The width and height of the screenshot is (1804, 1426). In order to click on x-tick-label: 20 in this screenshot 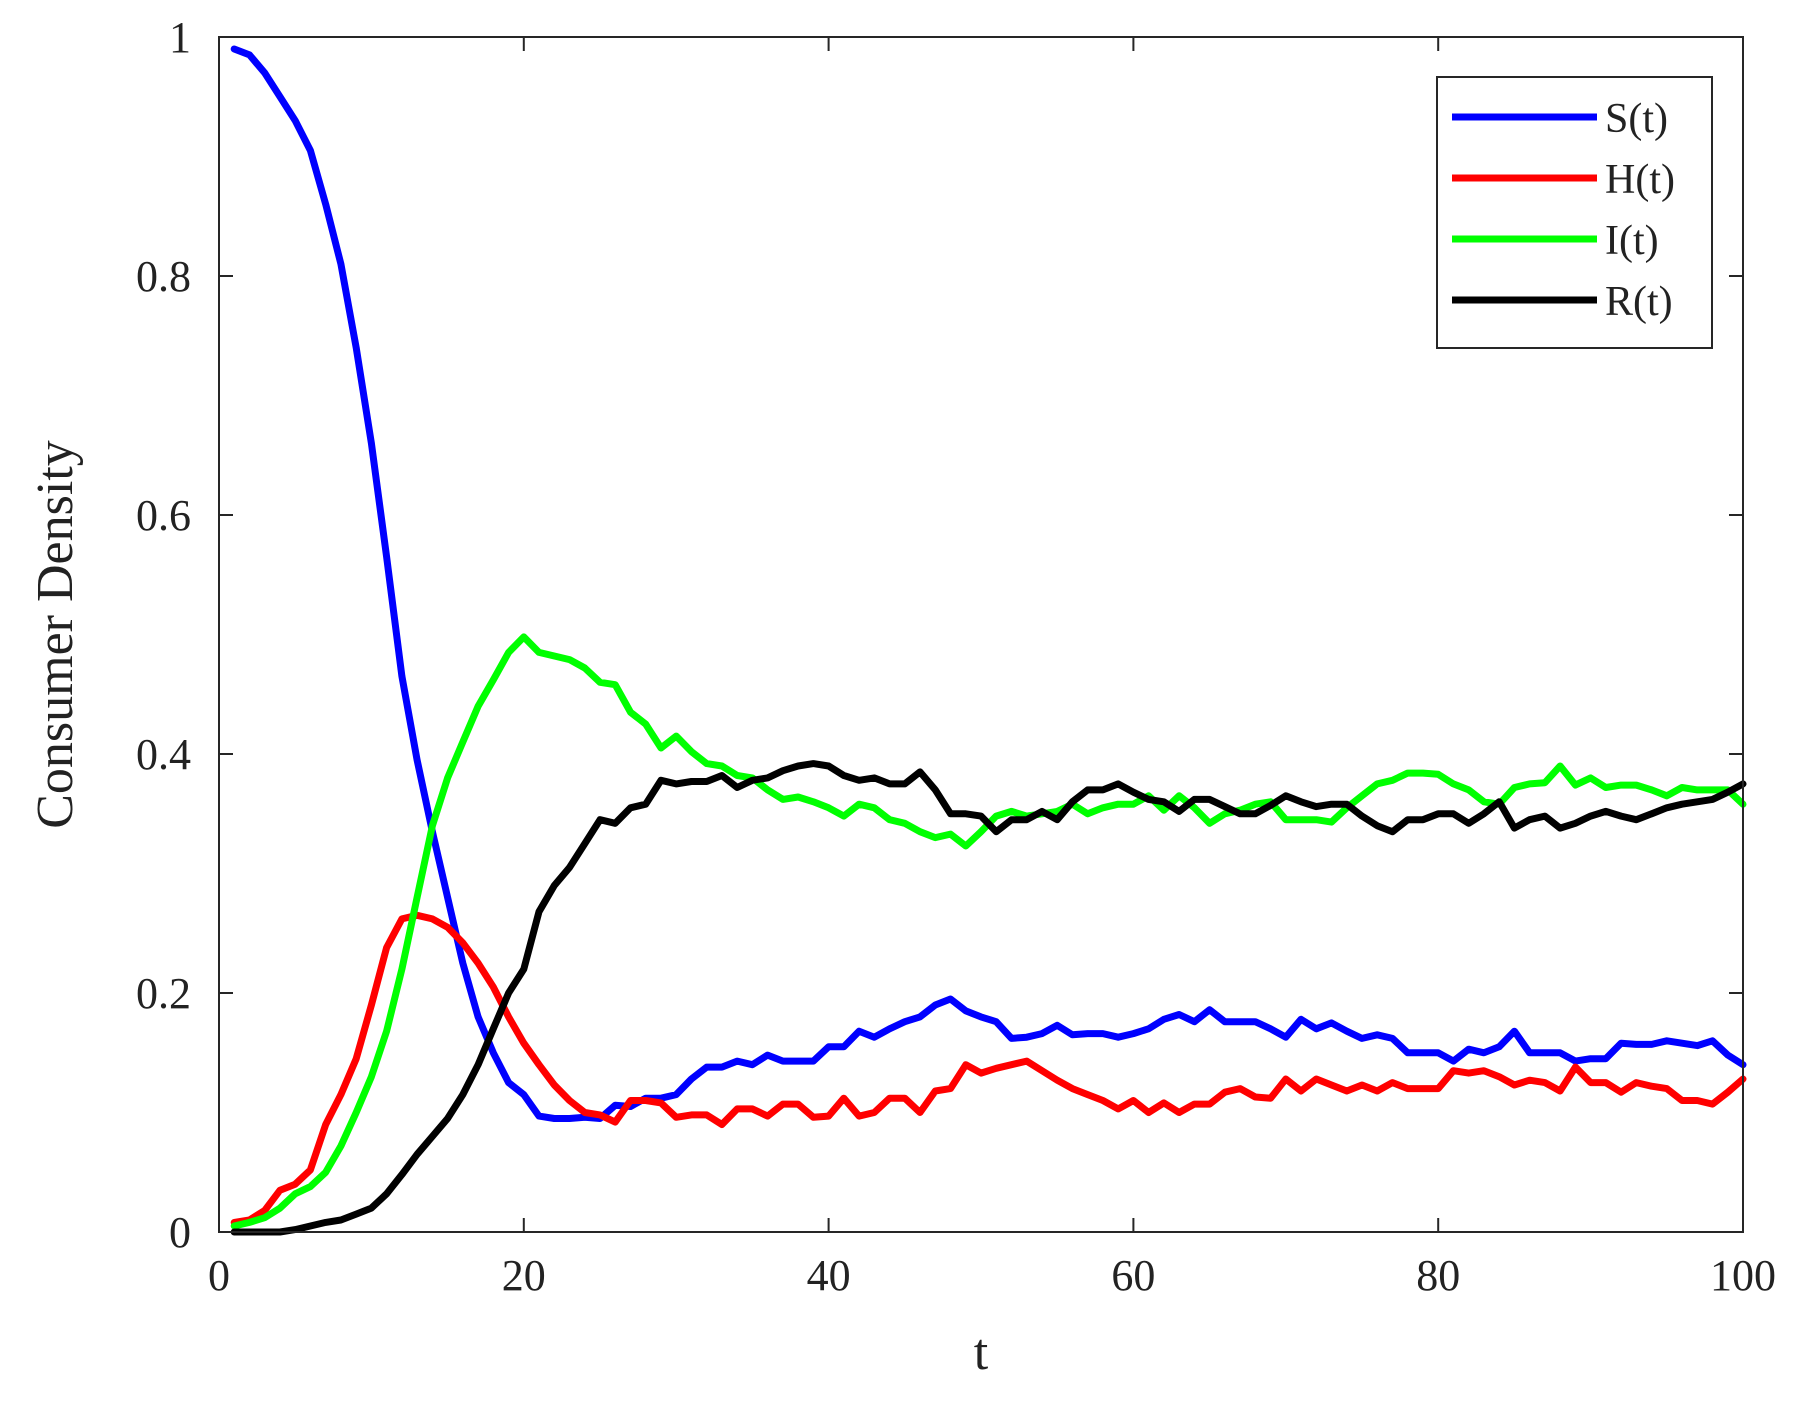, I will do `click(524, 1275)`.